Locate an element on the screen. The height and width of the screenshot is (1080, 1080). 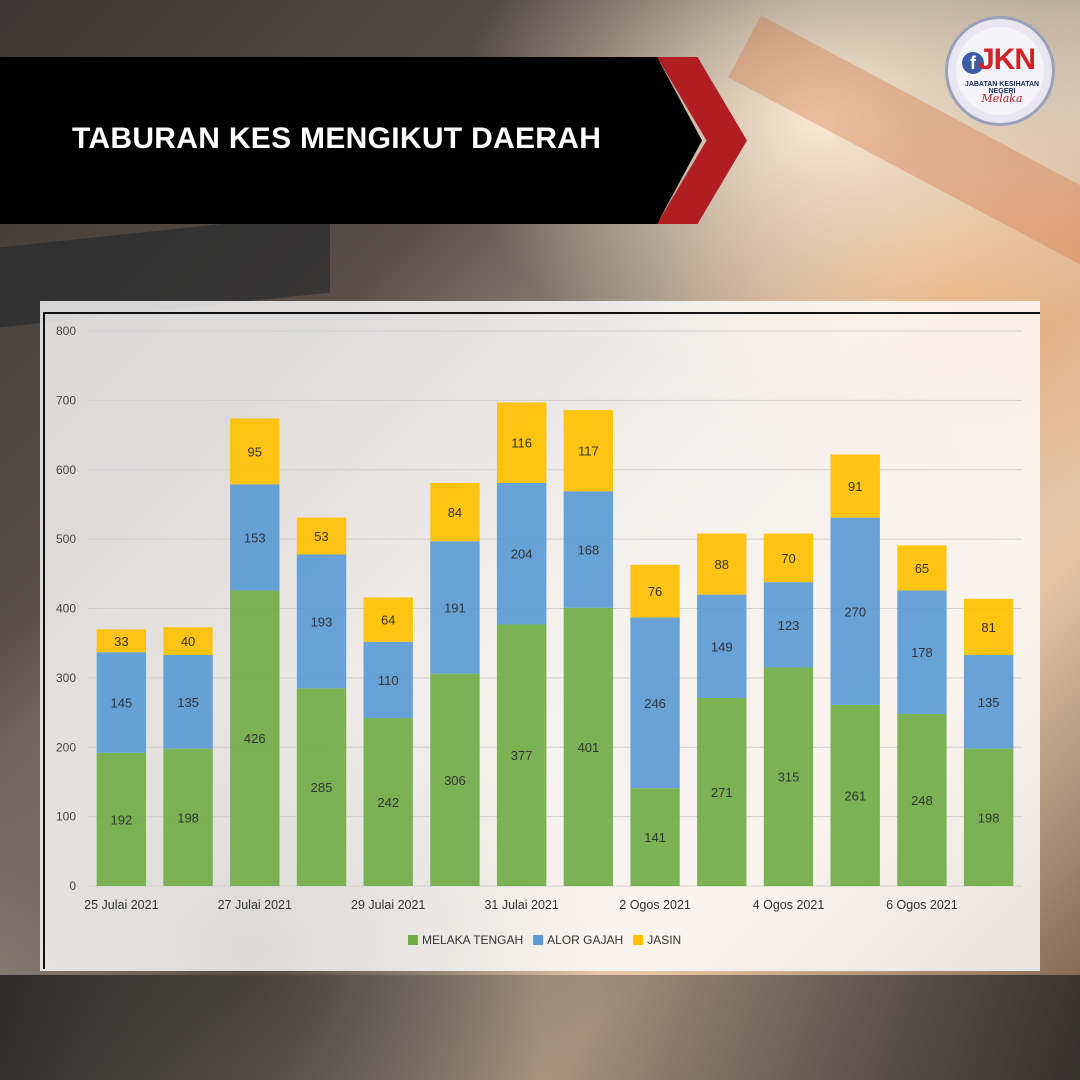
data-label: 95 is located at coordinates (255, 451).